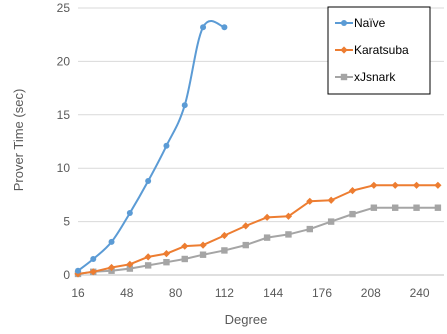 Image resolution: width=447 pixels, height=334 pixels. I want to click on y-tick-label: 5, so click(66, 222).